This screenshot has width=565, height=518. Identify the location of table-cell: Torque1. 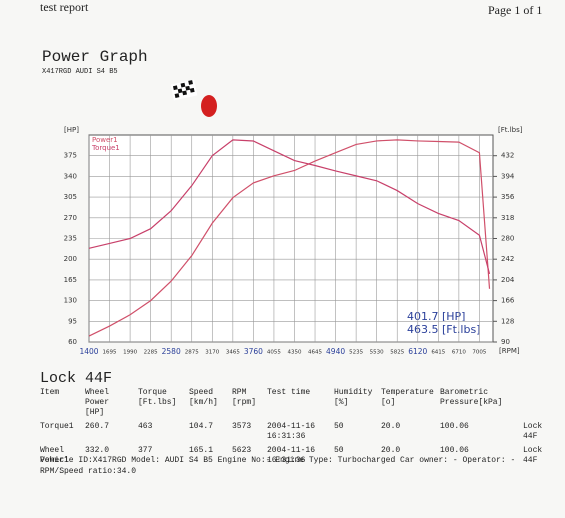
(62, 434).